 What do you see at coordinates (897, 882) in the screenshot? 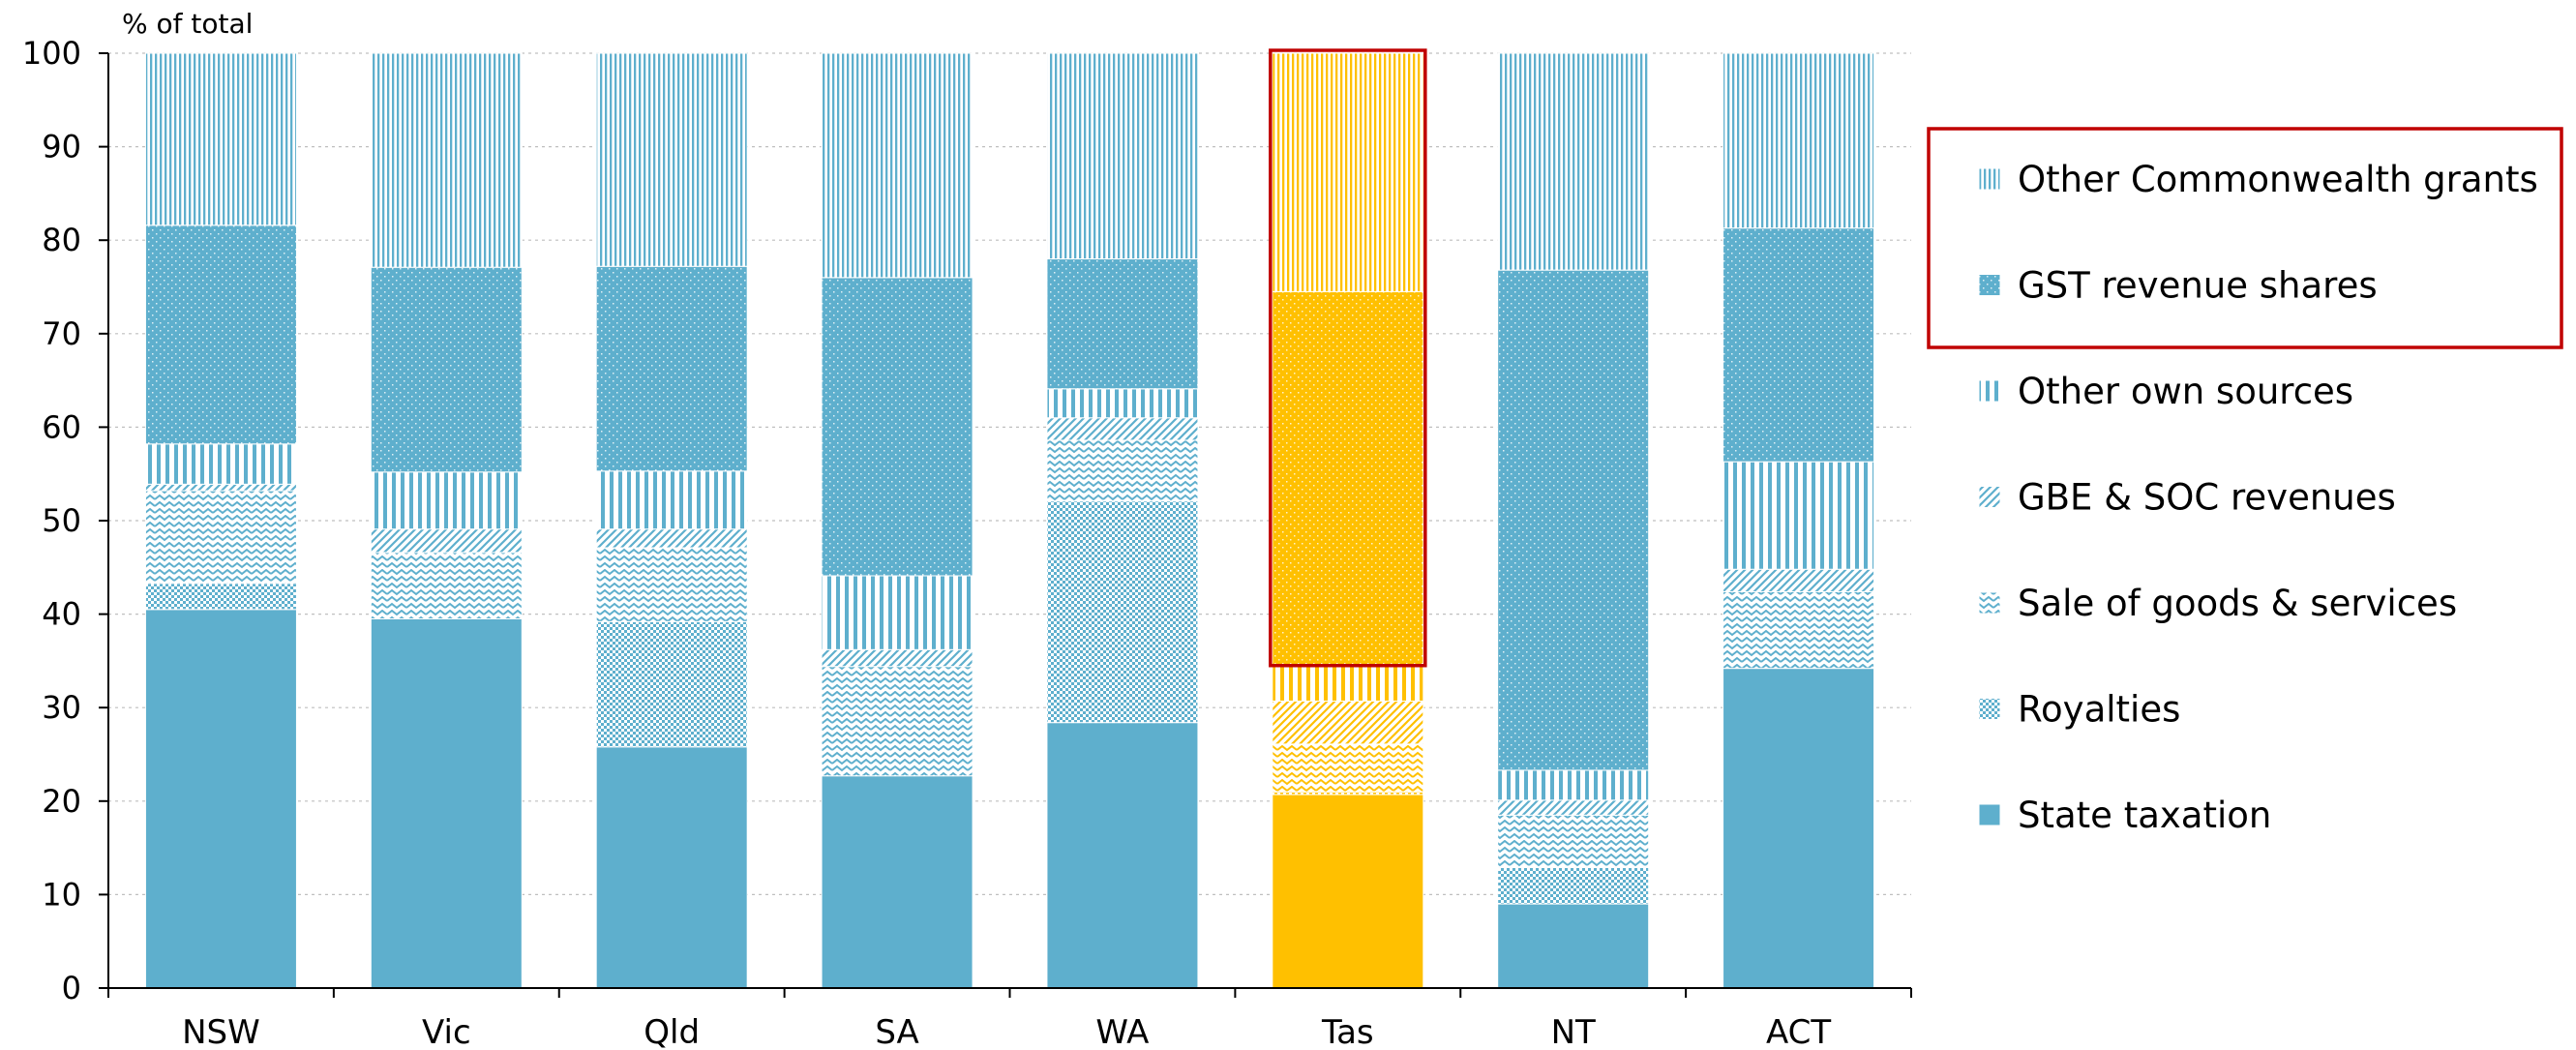
I see `bar-sa-state-taxation` at bounding box center [897, 882].